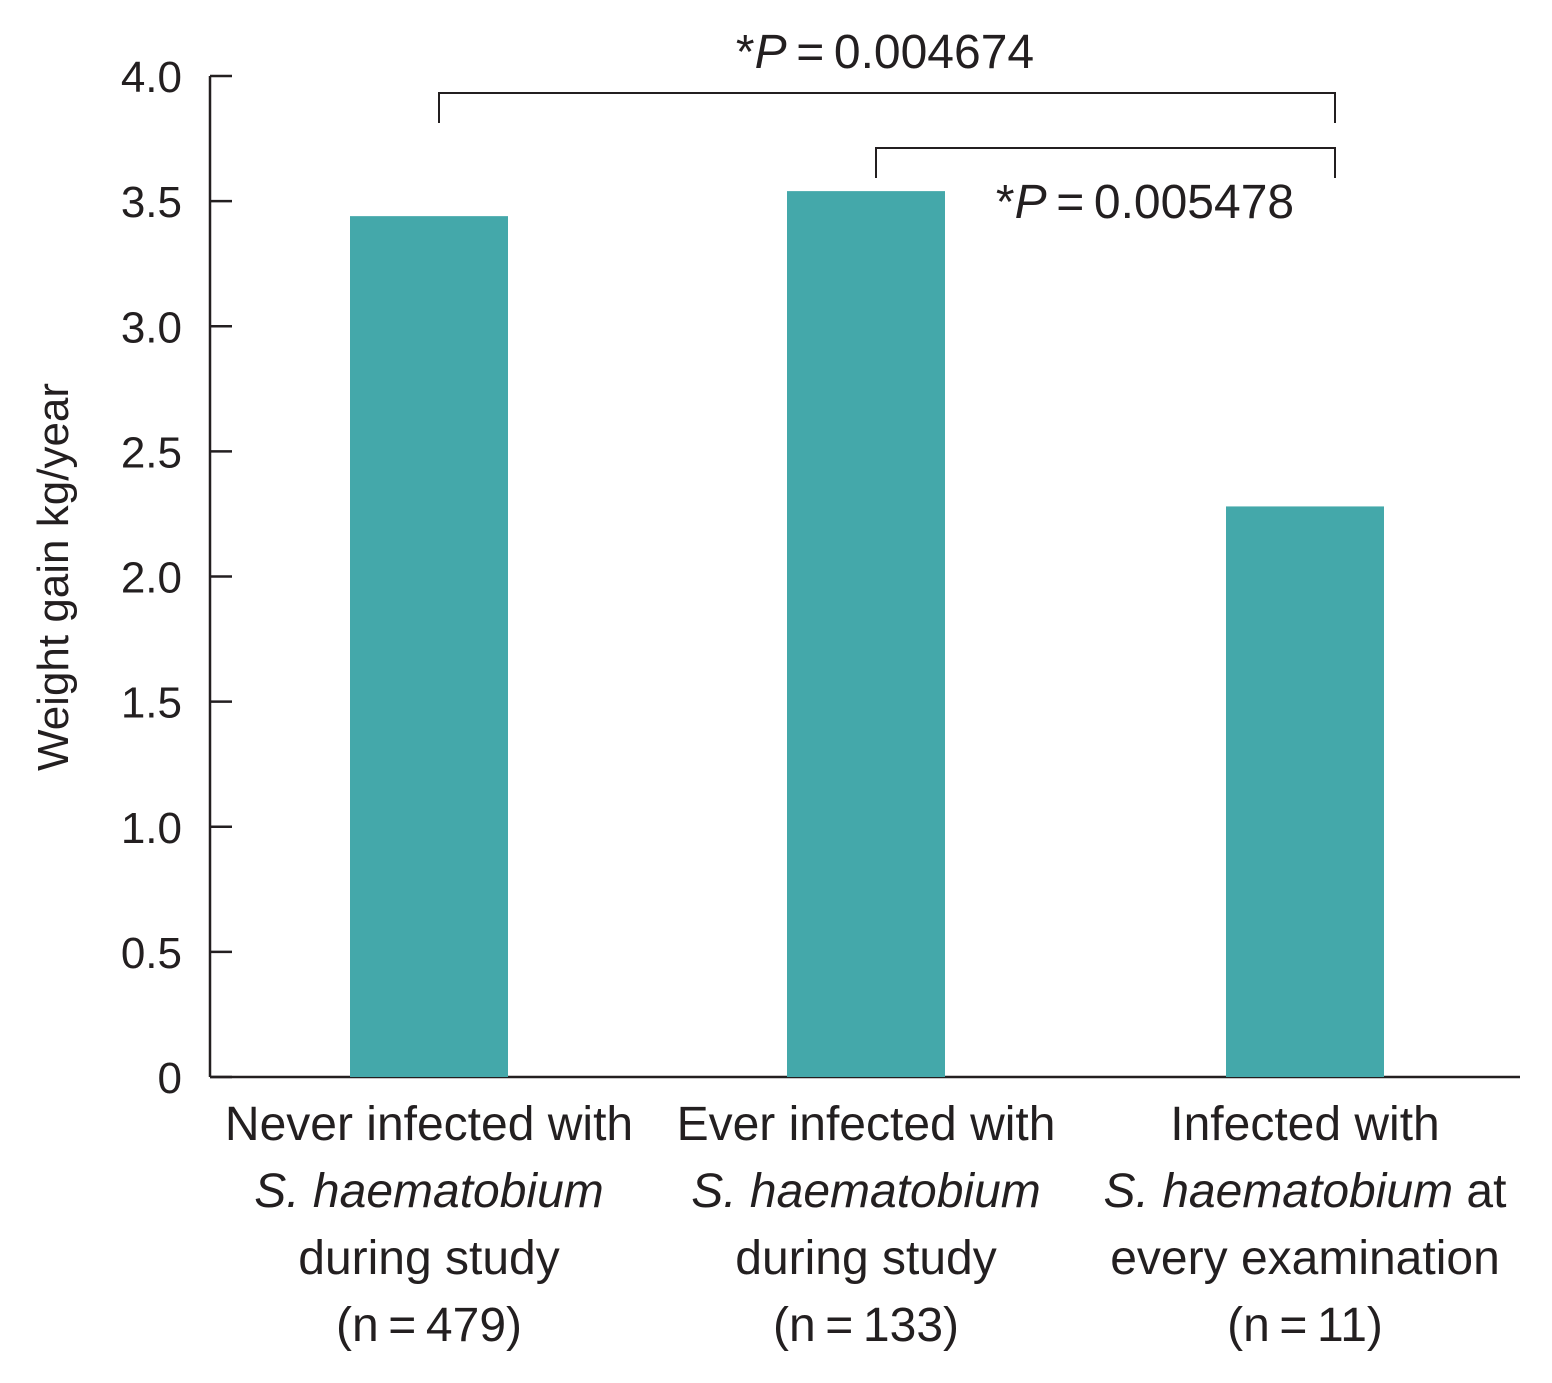 Image resolution: width=1552 pixels, height=1383 pixels. Describe the element at coordinates (151, 327) in the screenshot. I see `y-tick-label: 3.0` at that location.